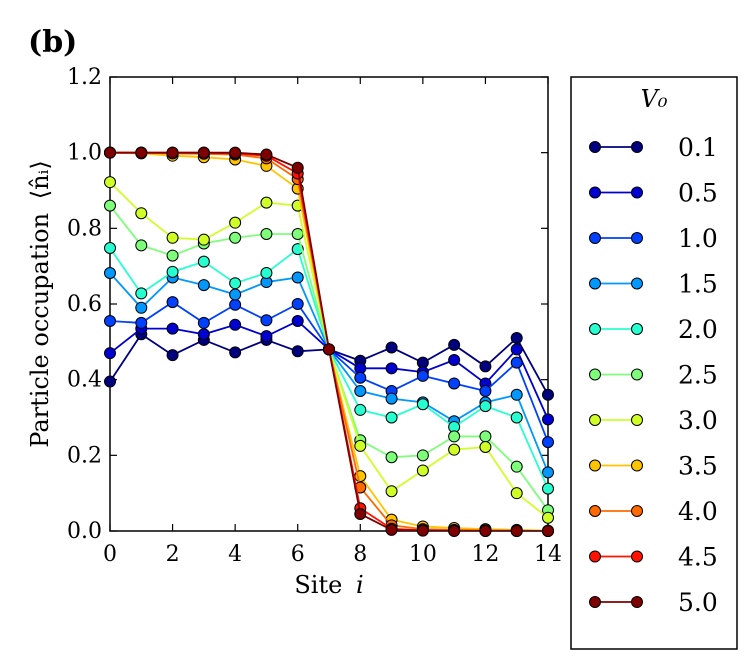 The height and width of the screenshot is (667, 751). What do you see at coordinates (698, 466) in the screenshot?
I see `legend-label: 3.5` at bounding box center [698, 466].